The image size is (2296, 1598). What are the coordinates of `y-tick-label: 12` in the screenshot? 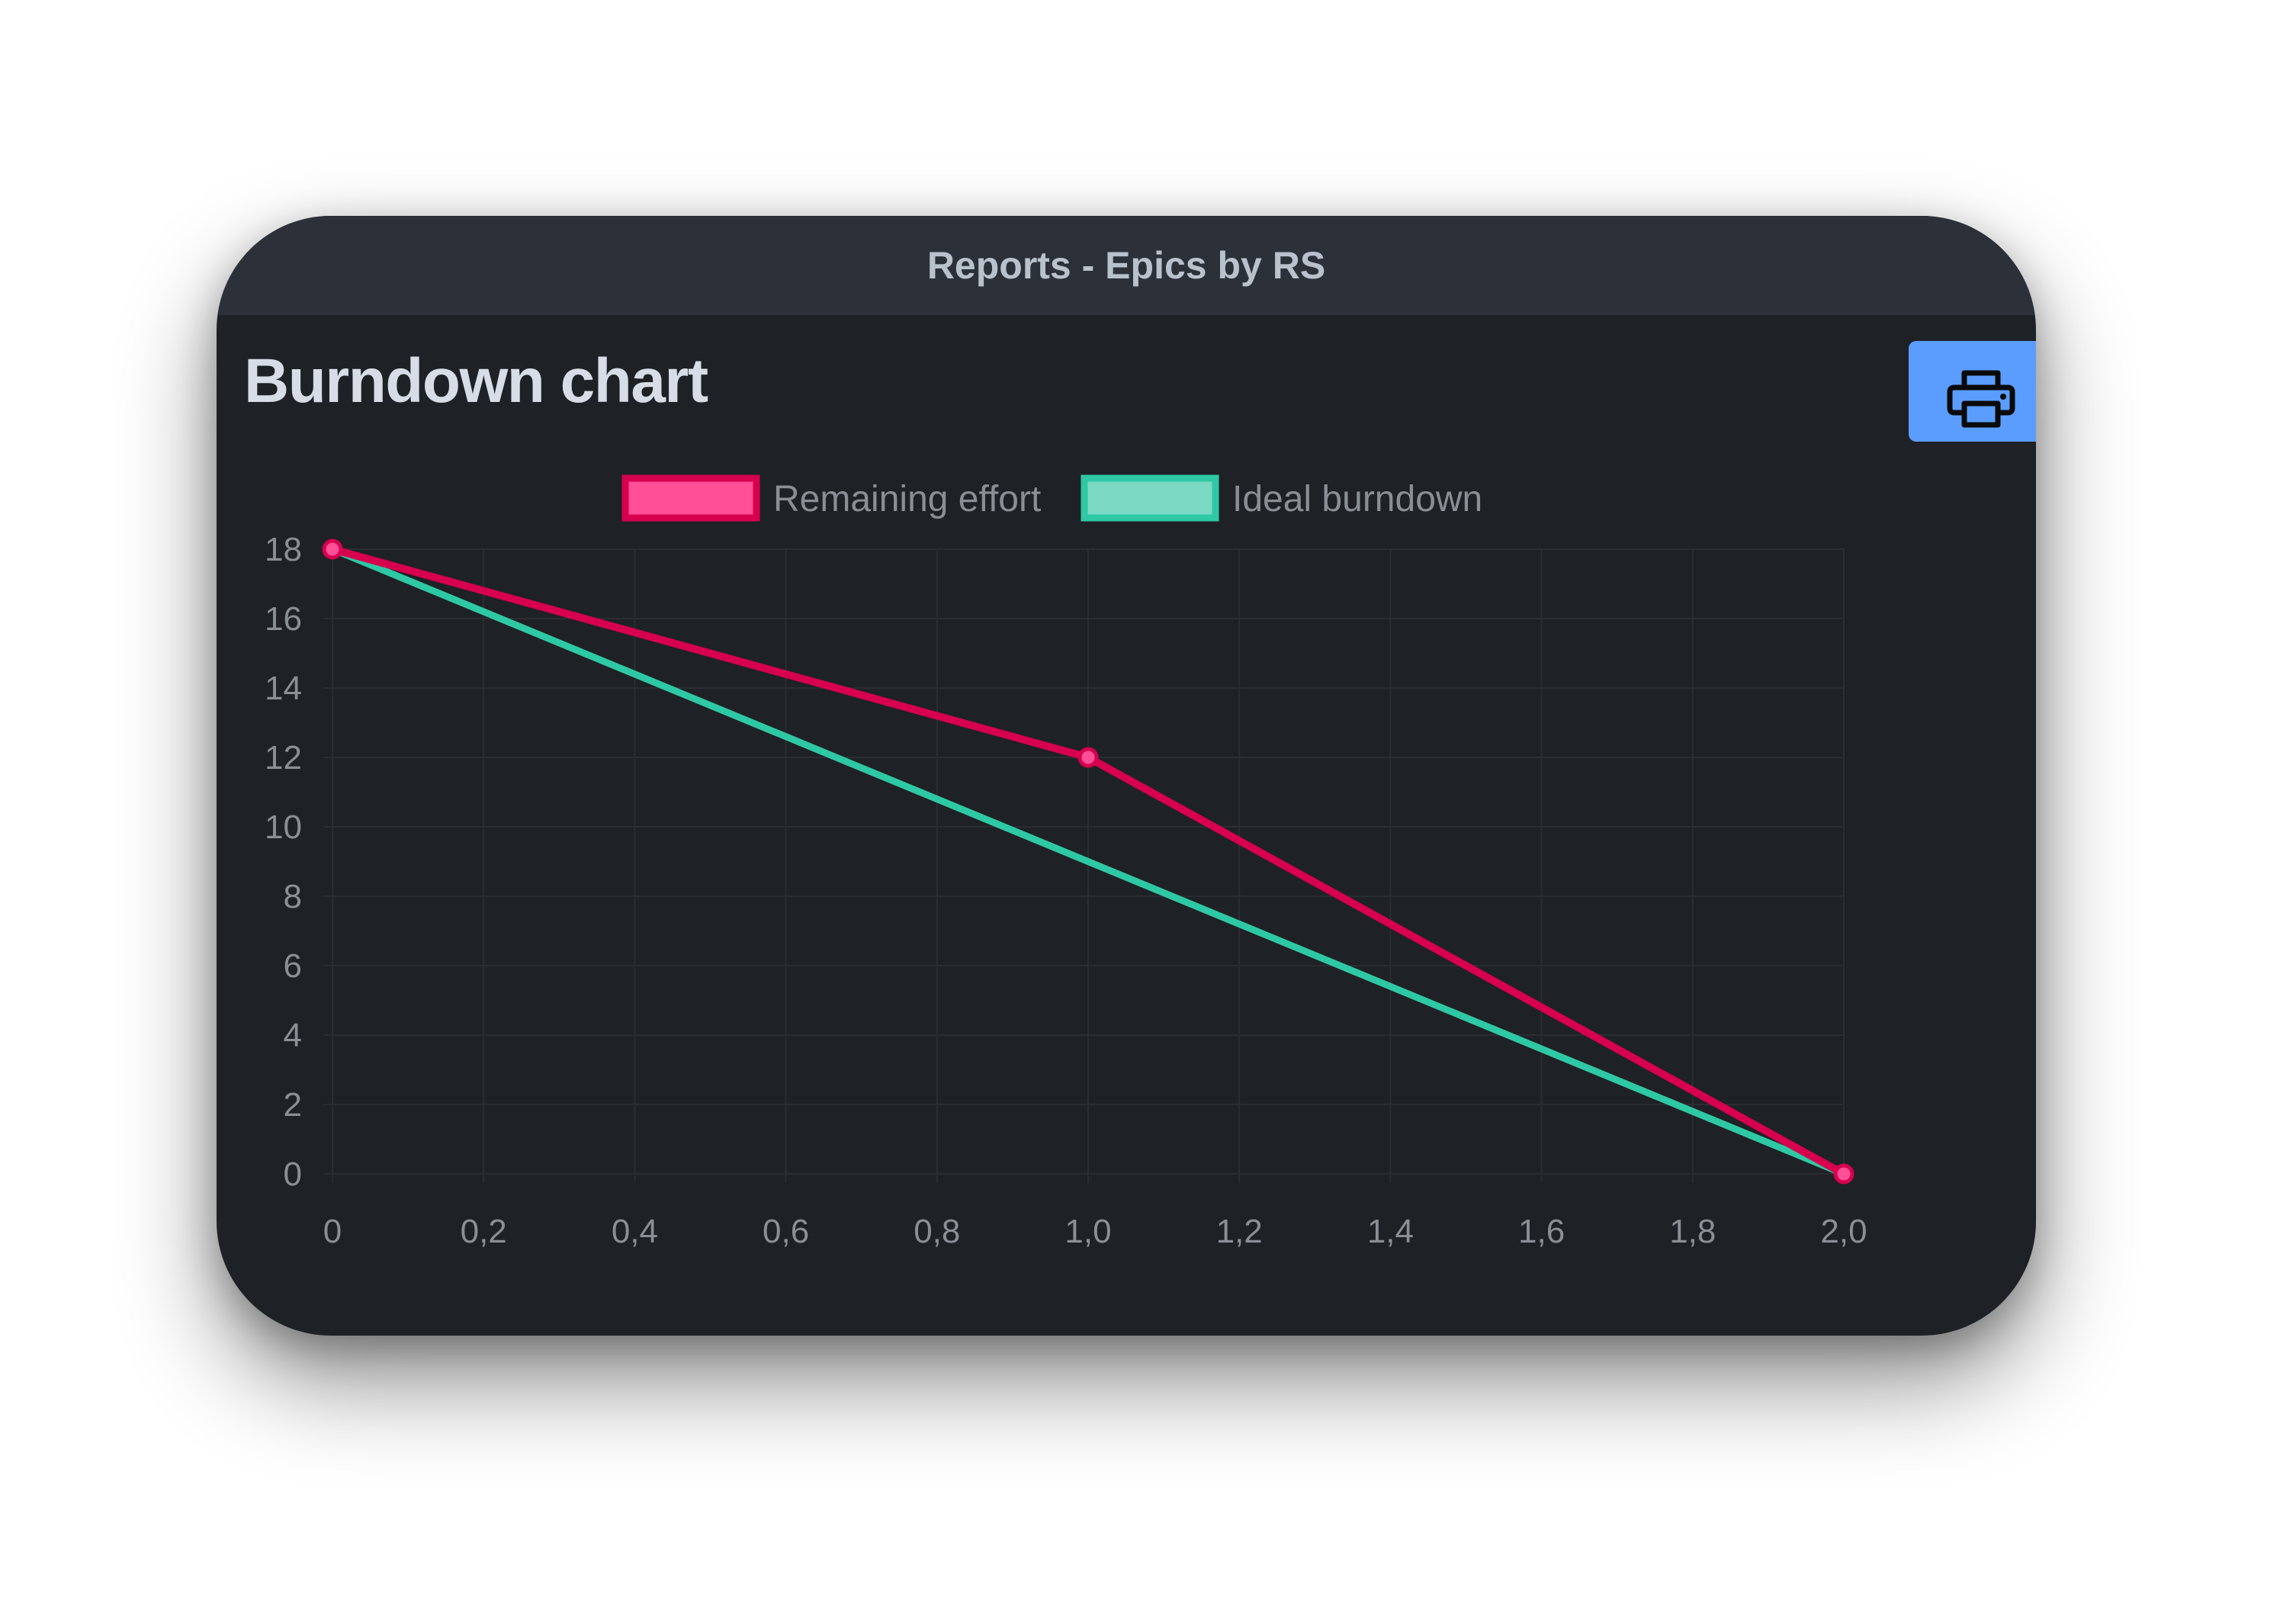 It's located at (283, 757).